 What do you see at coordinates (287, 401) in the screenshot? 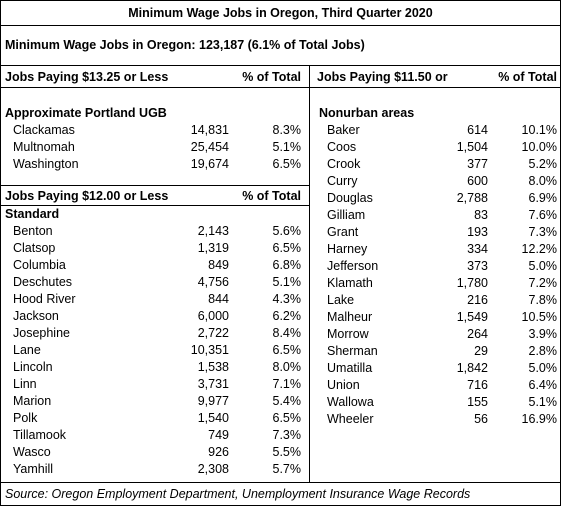
I see `row-pct: 5.4%` at bounding box center [287, 401].